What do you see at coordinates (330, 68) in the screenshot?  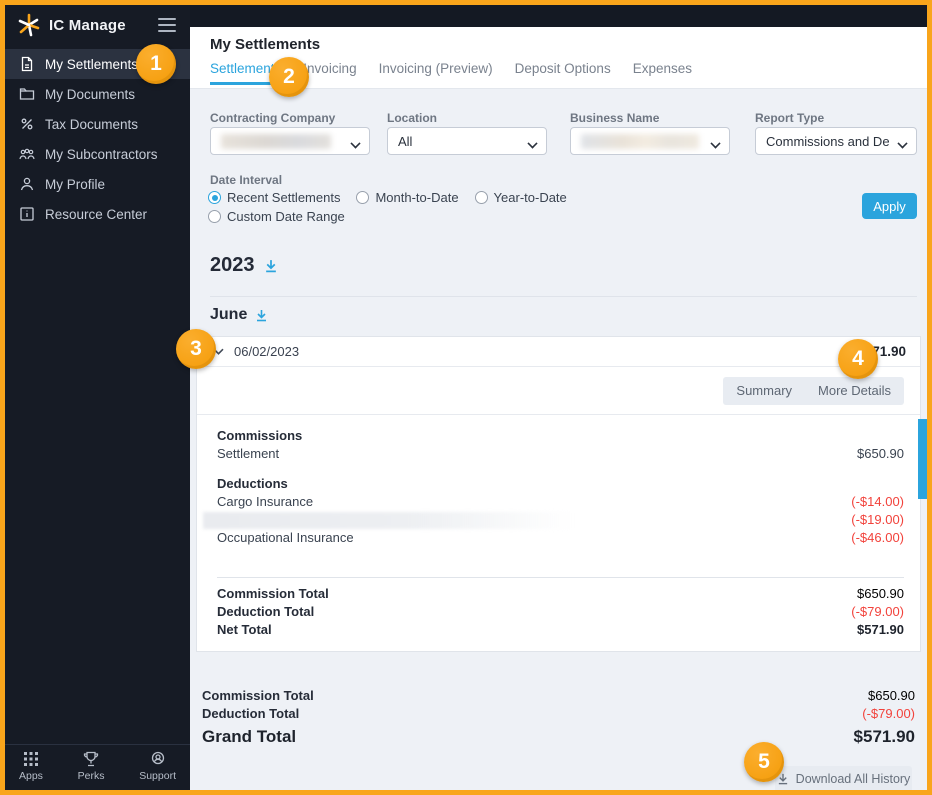 I see `tab-invoicing: Invoicing` at bounding box center [330, 68].